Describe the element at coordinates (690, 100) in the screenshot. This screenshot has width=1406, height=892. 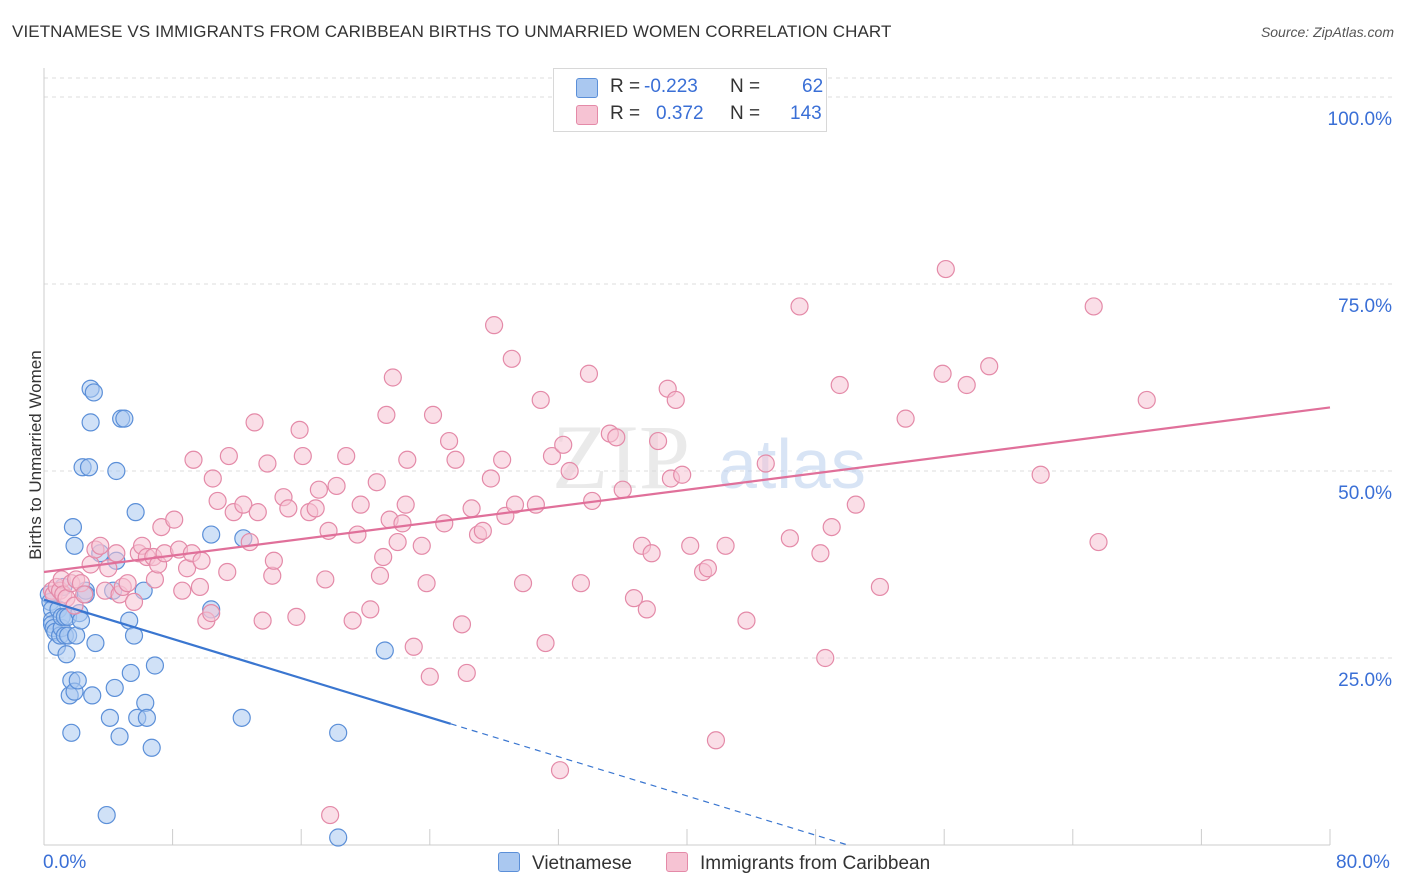
I see `correlation-legend: R = -0.223 N = 62 R = 0.372 N = 143` at that location.